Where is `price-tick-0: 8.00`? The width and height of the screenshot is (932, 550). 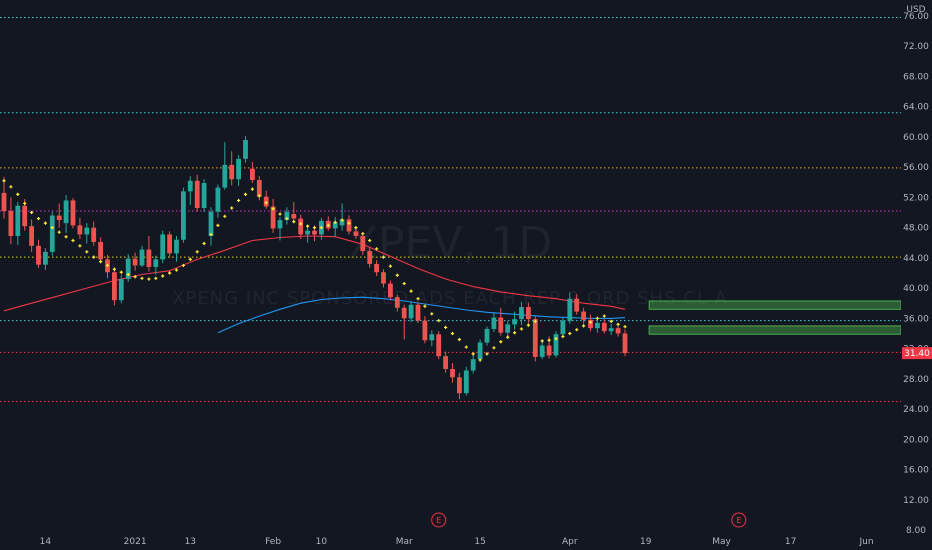 price-tick-0: 8.00 is located at coordinates (916, 531).